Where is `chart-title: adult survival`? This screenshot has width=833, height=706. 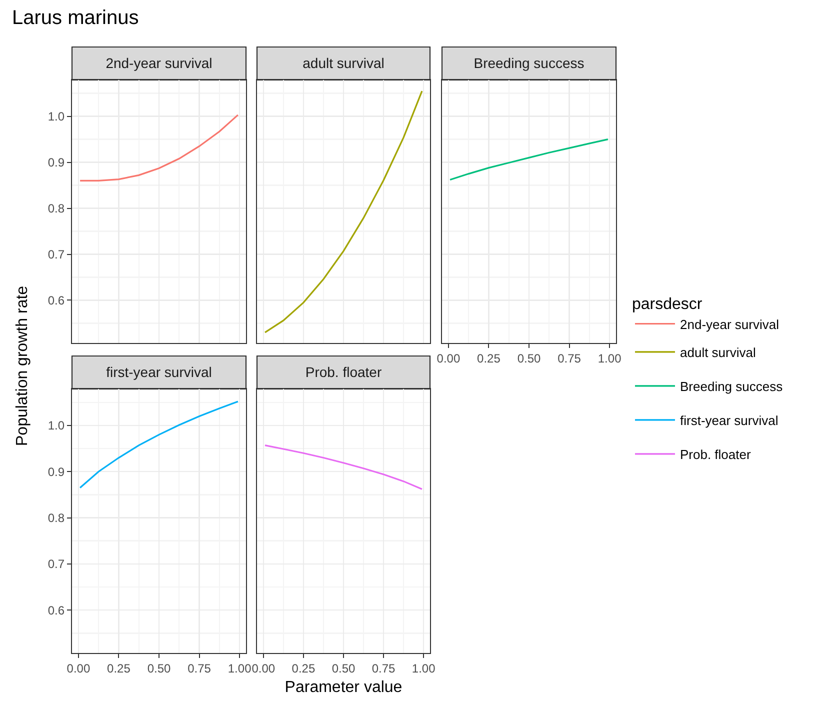 chart-title: adult survival is located at coordinates (343, 62).